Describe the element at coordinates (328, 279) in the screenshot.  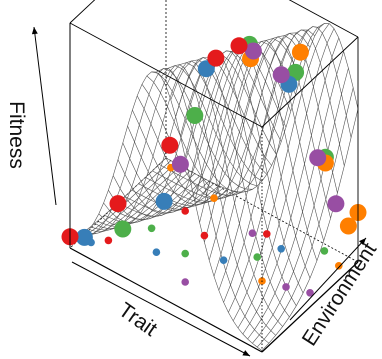
I see `y-axis-arrow` at that location.